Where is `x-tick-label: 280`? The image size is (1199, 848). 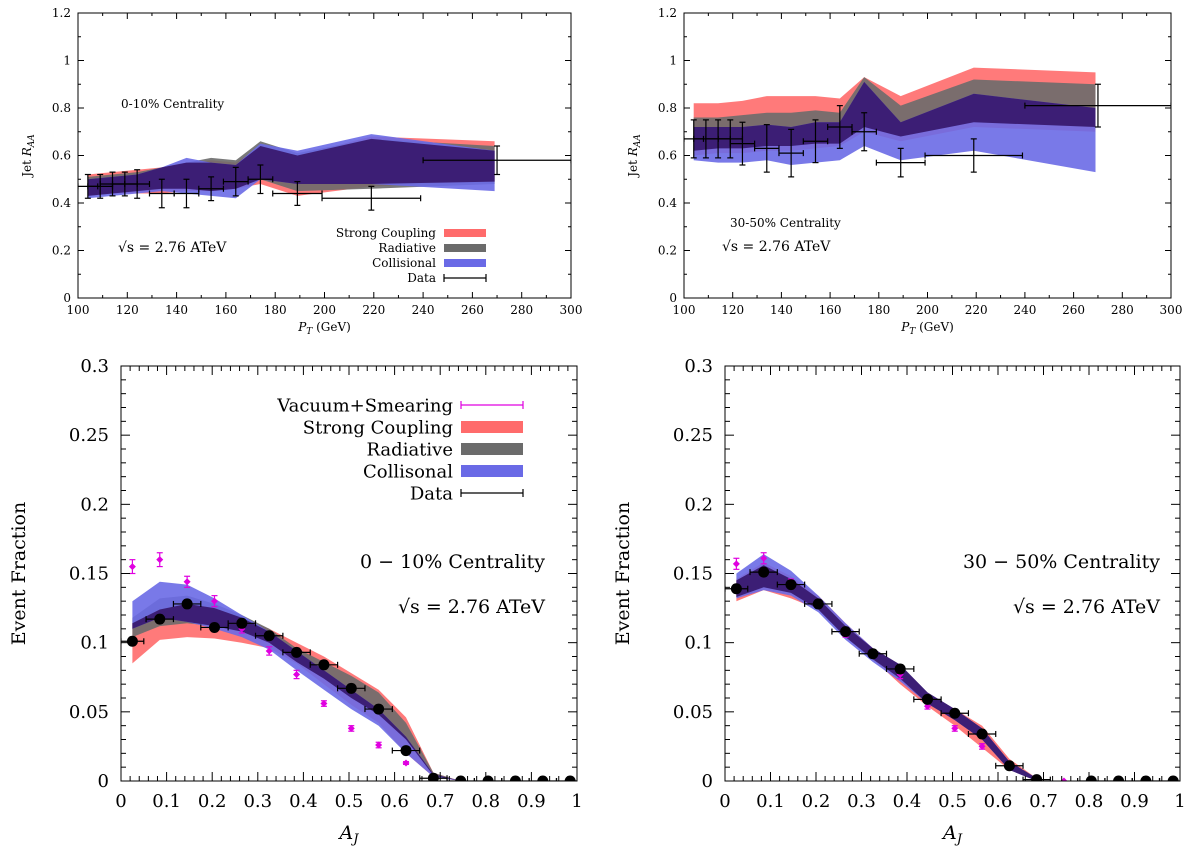
x-tick-label: 280 is located at coordinates (1122, 310).